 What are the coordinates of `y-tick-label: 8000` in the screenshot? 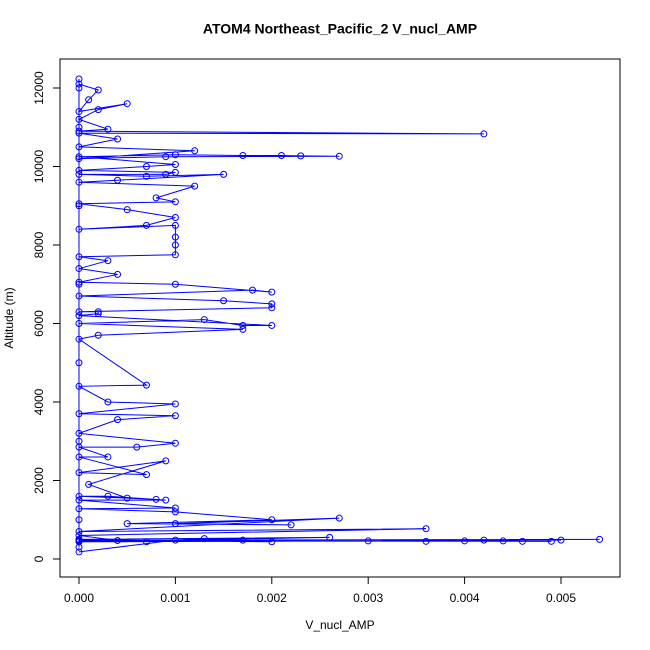 It's located at (39, 244).